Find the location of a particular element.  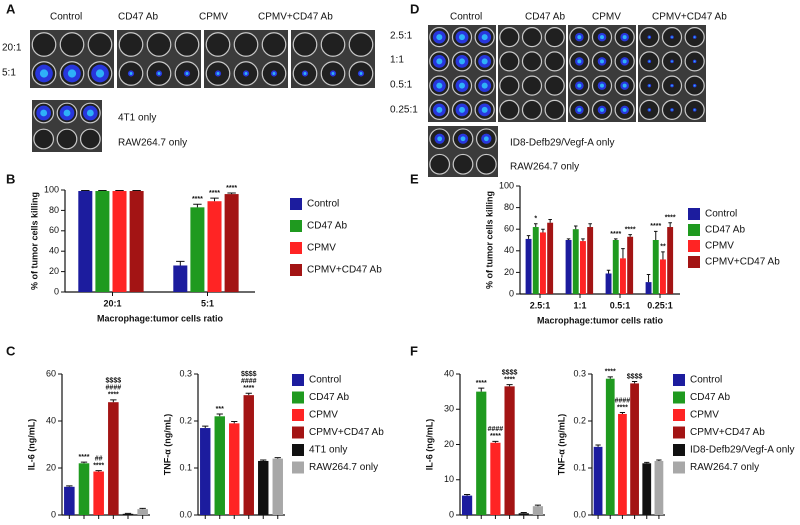

column-label: CPMV is located at coordinates (213, 17).